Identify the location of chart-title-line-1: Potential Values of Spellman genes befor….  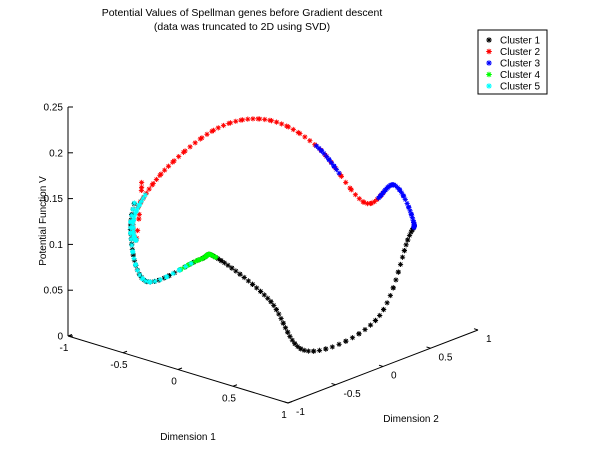
(242, 13).